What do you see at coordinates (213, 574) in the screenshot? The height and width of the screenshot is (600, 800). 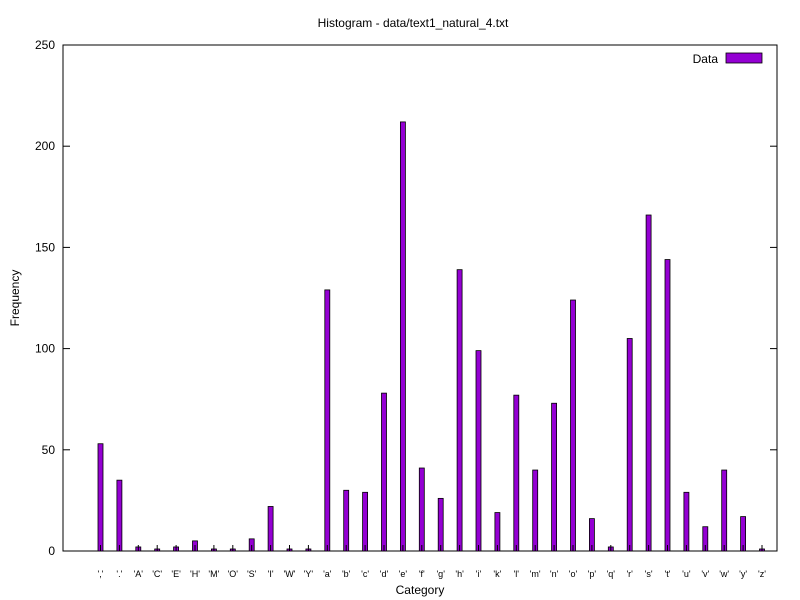 I see `x-tick-label: 'M'` at bounding box center [213, 574].